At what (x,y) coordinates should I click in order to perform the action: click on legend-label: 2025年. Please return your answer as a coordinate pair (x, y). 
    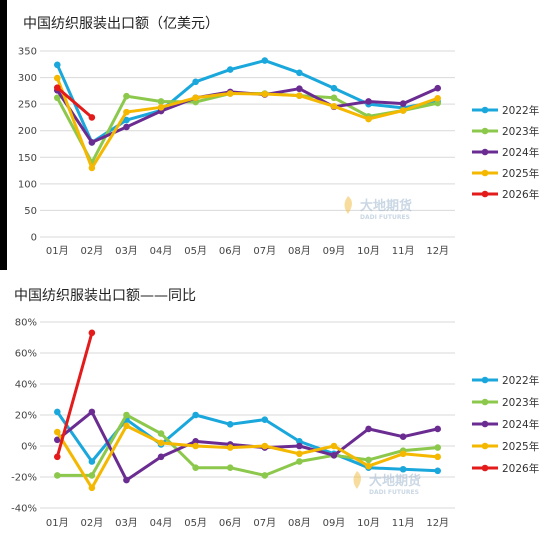
    Looking at the image, I should click on (520, 446).